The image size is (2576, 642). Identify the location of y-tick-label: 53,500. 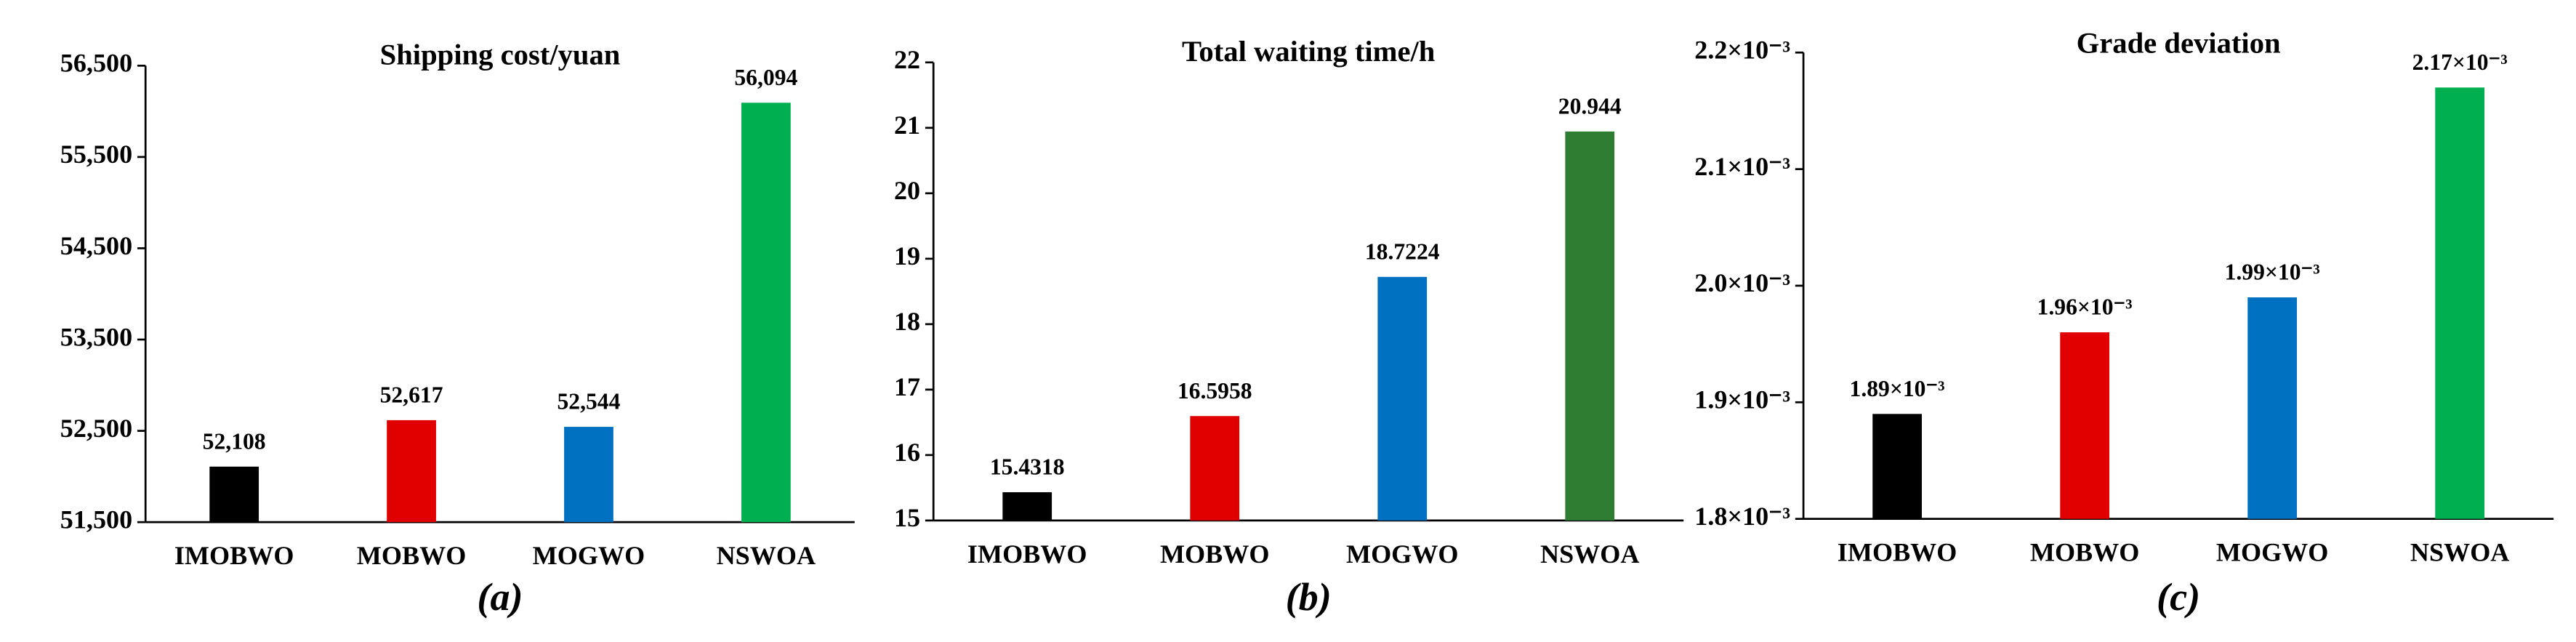
(96, 336).